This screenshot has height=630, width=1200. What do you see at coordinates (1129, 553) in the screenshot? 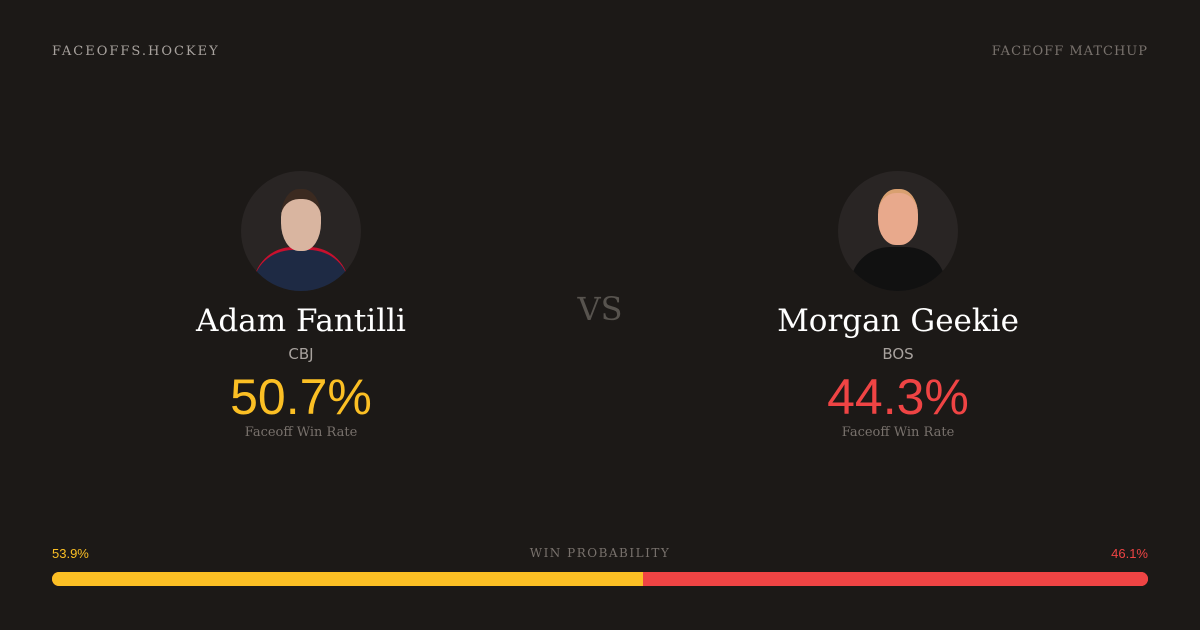
I see `right-probability: 46.1%` at bounding box center [1129, 553].